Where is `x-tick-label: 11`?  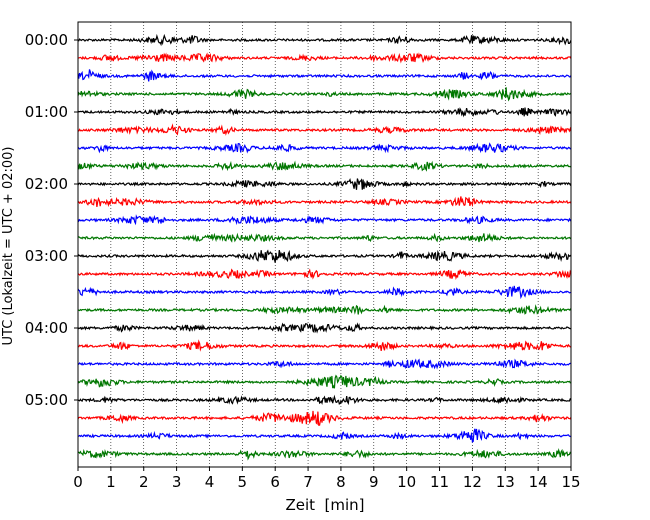
x-tick-label: 11 is located at coordinates (439, 482).